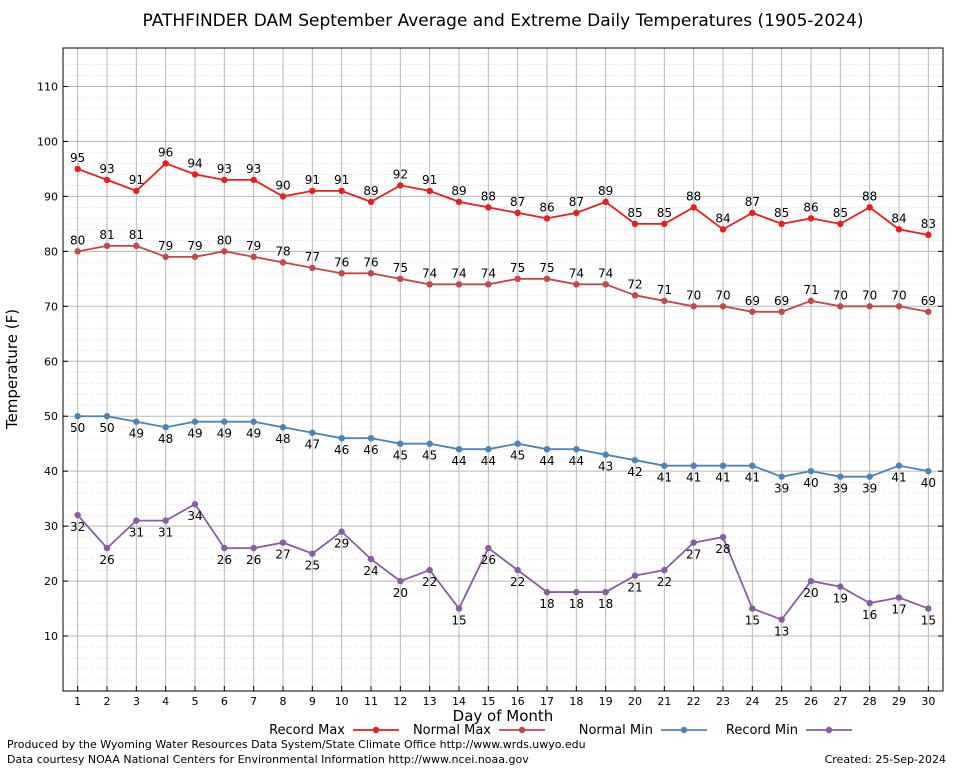 This screenshot has height=768, width=954. I want to click on record-min-data-label: 27, so click(282, 555).